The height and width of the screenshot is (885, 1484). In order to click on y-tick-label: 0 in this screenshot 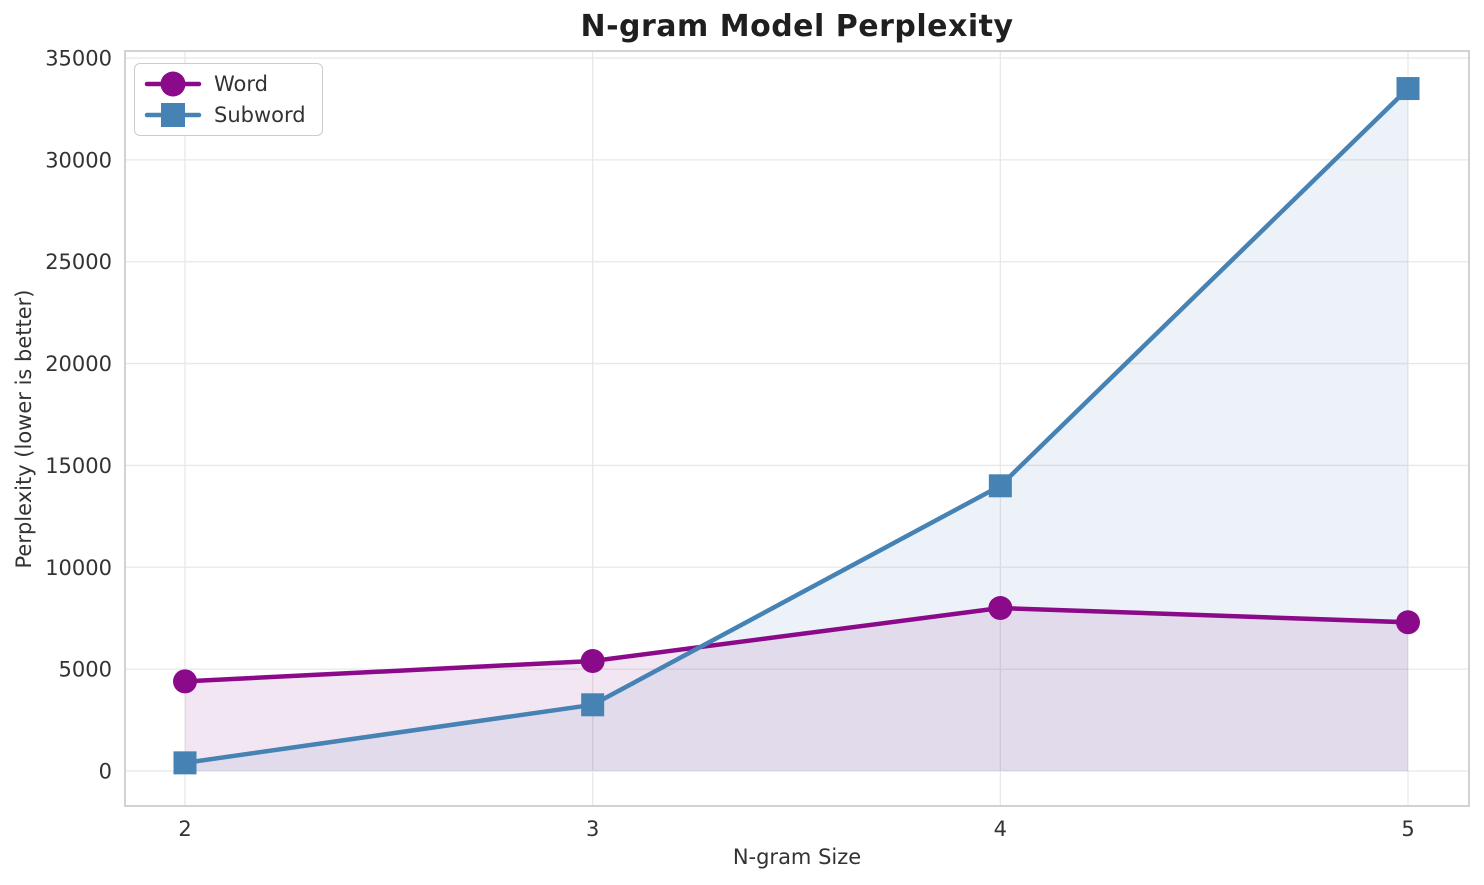, I will do `click(105, 772)`.